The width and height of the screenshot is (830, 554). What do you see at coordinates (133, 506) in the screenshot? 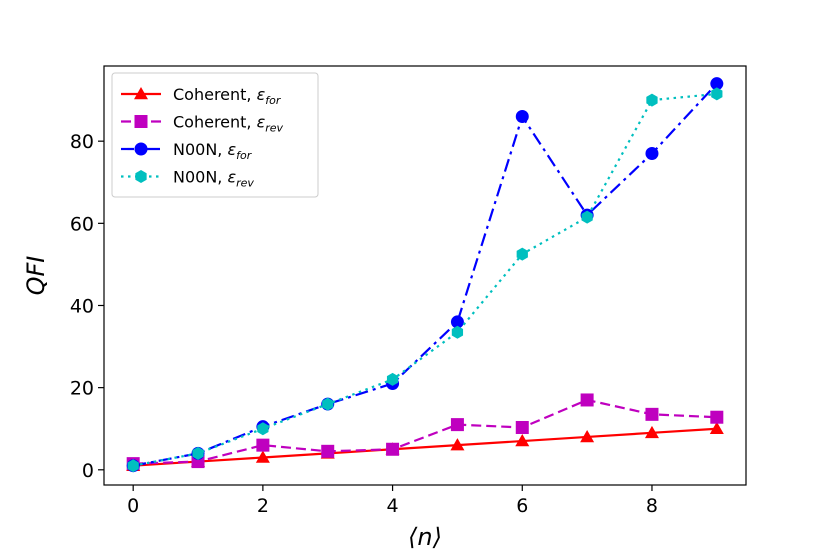
I see `x-tick-label: 0` at bounding box center [133, 506].